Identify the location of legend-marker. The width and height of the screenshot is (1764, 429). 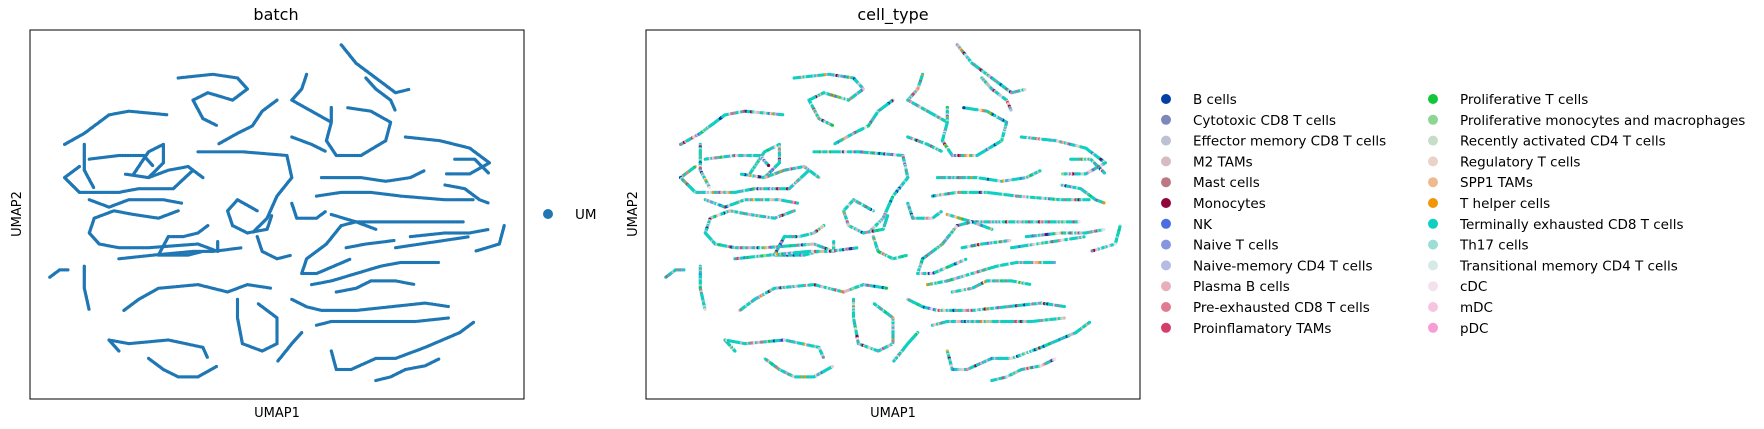
(548, 214).